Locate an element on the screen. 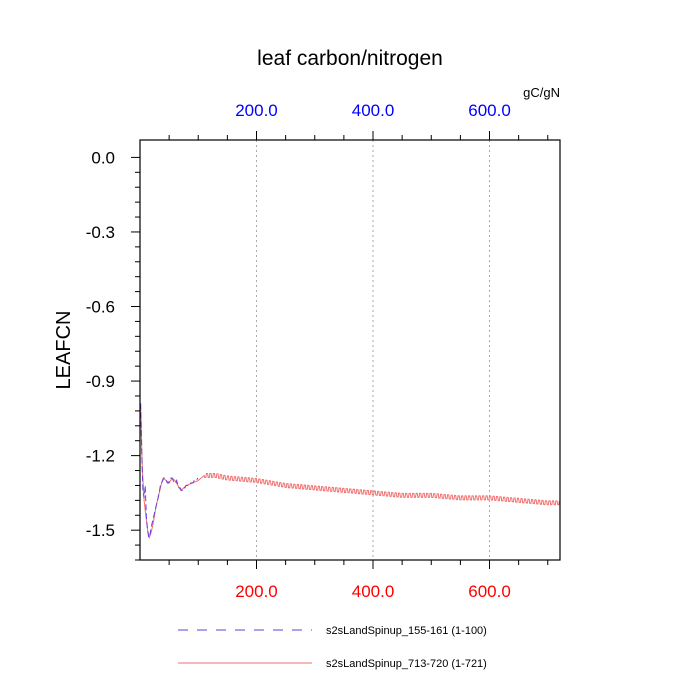 This screenshot has width=700, height=700. y-tick-label: -0.3 is located at coordinates (100, 232).